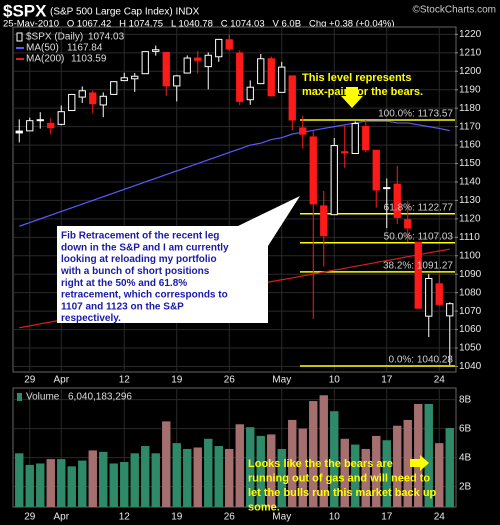  What do you see at coordinates (470, 126) in the screenshot?
I see `y-tick-label: 1170` at bounding box center [470, 126].